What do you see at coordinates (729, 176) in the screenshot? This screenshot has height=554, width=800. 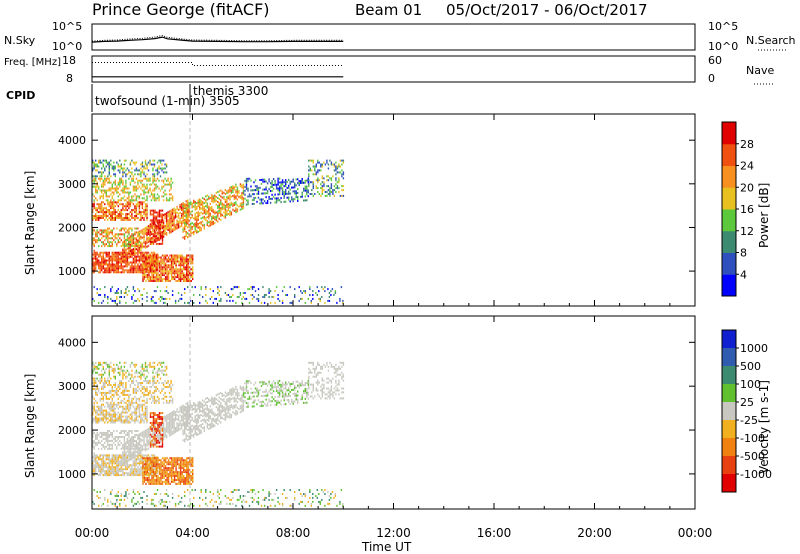 I see `colorbar-segment` at bounding box center [729, 176].